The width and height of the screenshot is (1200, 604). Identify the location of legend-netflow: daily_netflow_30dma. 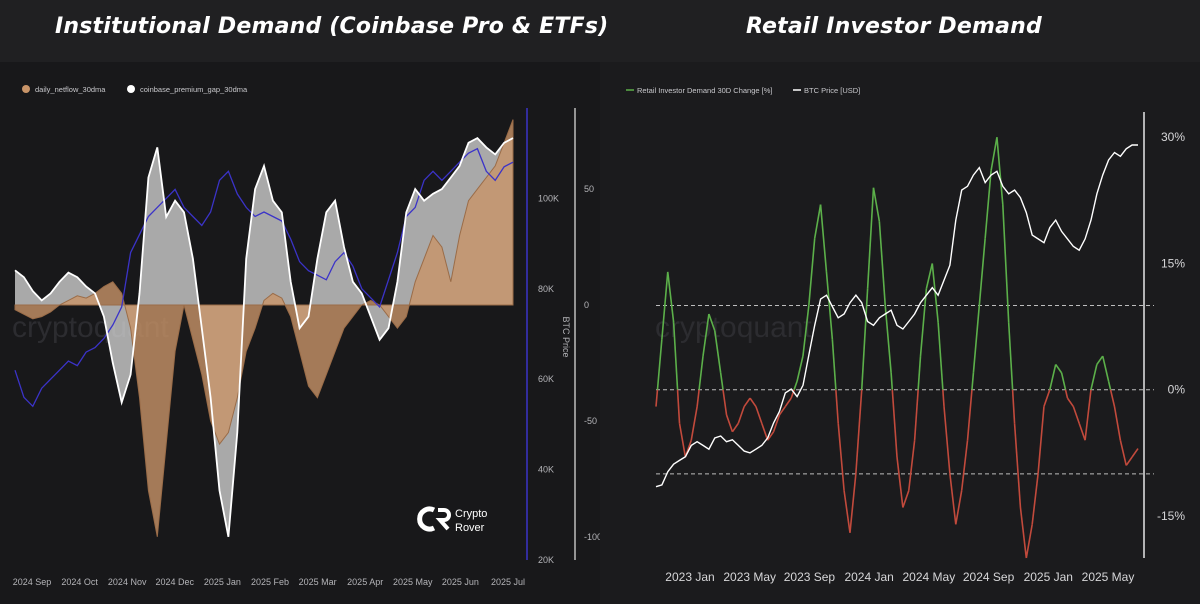
(70, 89).